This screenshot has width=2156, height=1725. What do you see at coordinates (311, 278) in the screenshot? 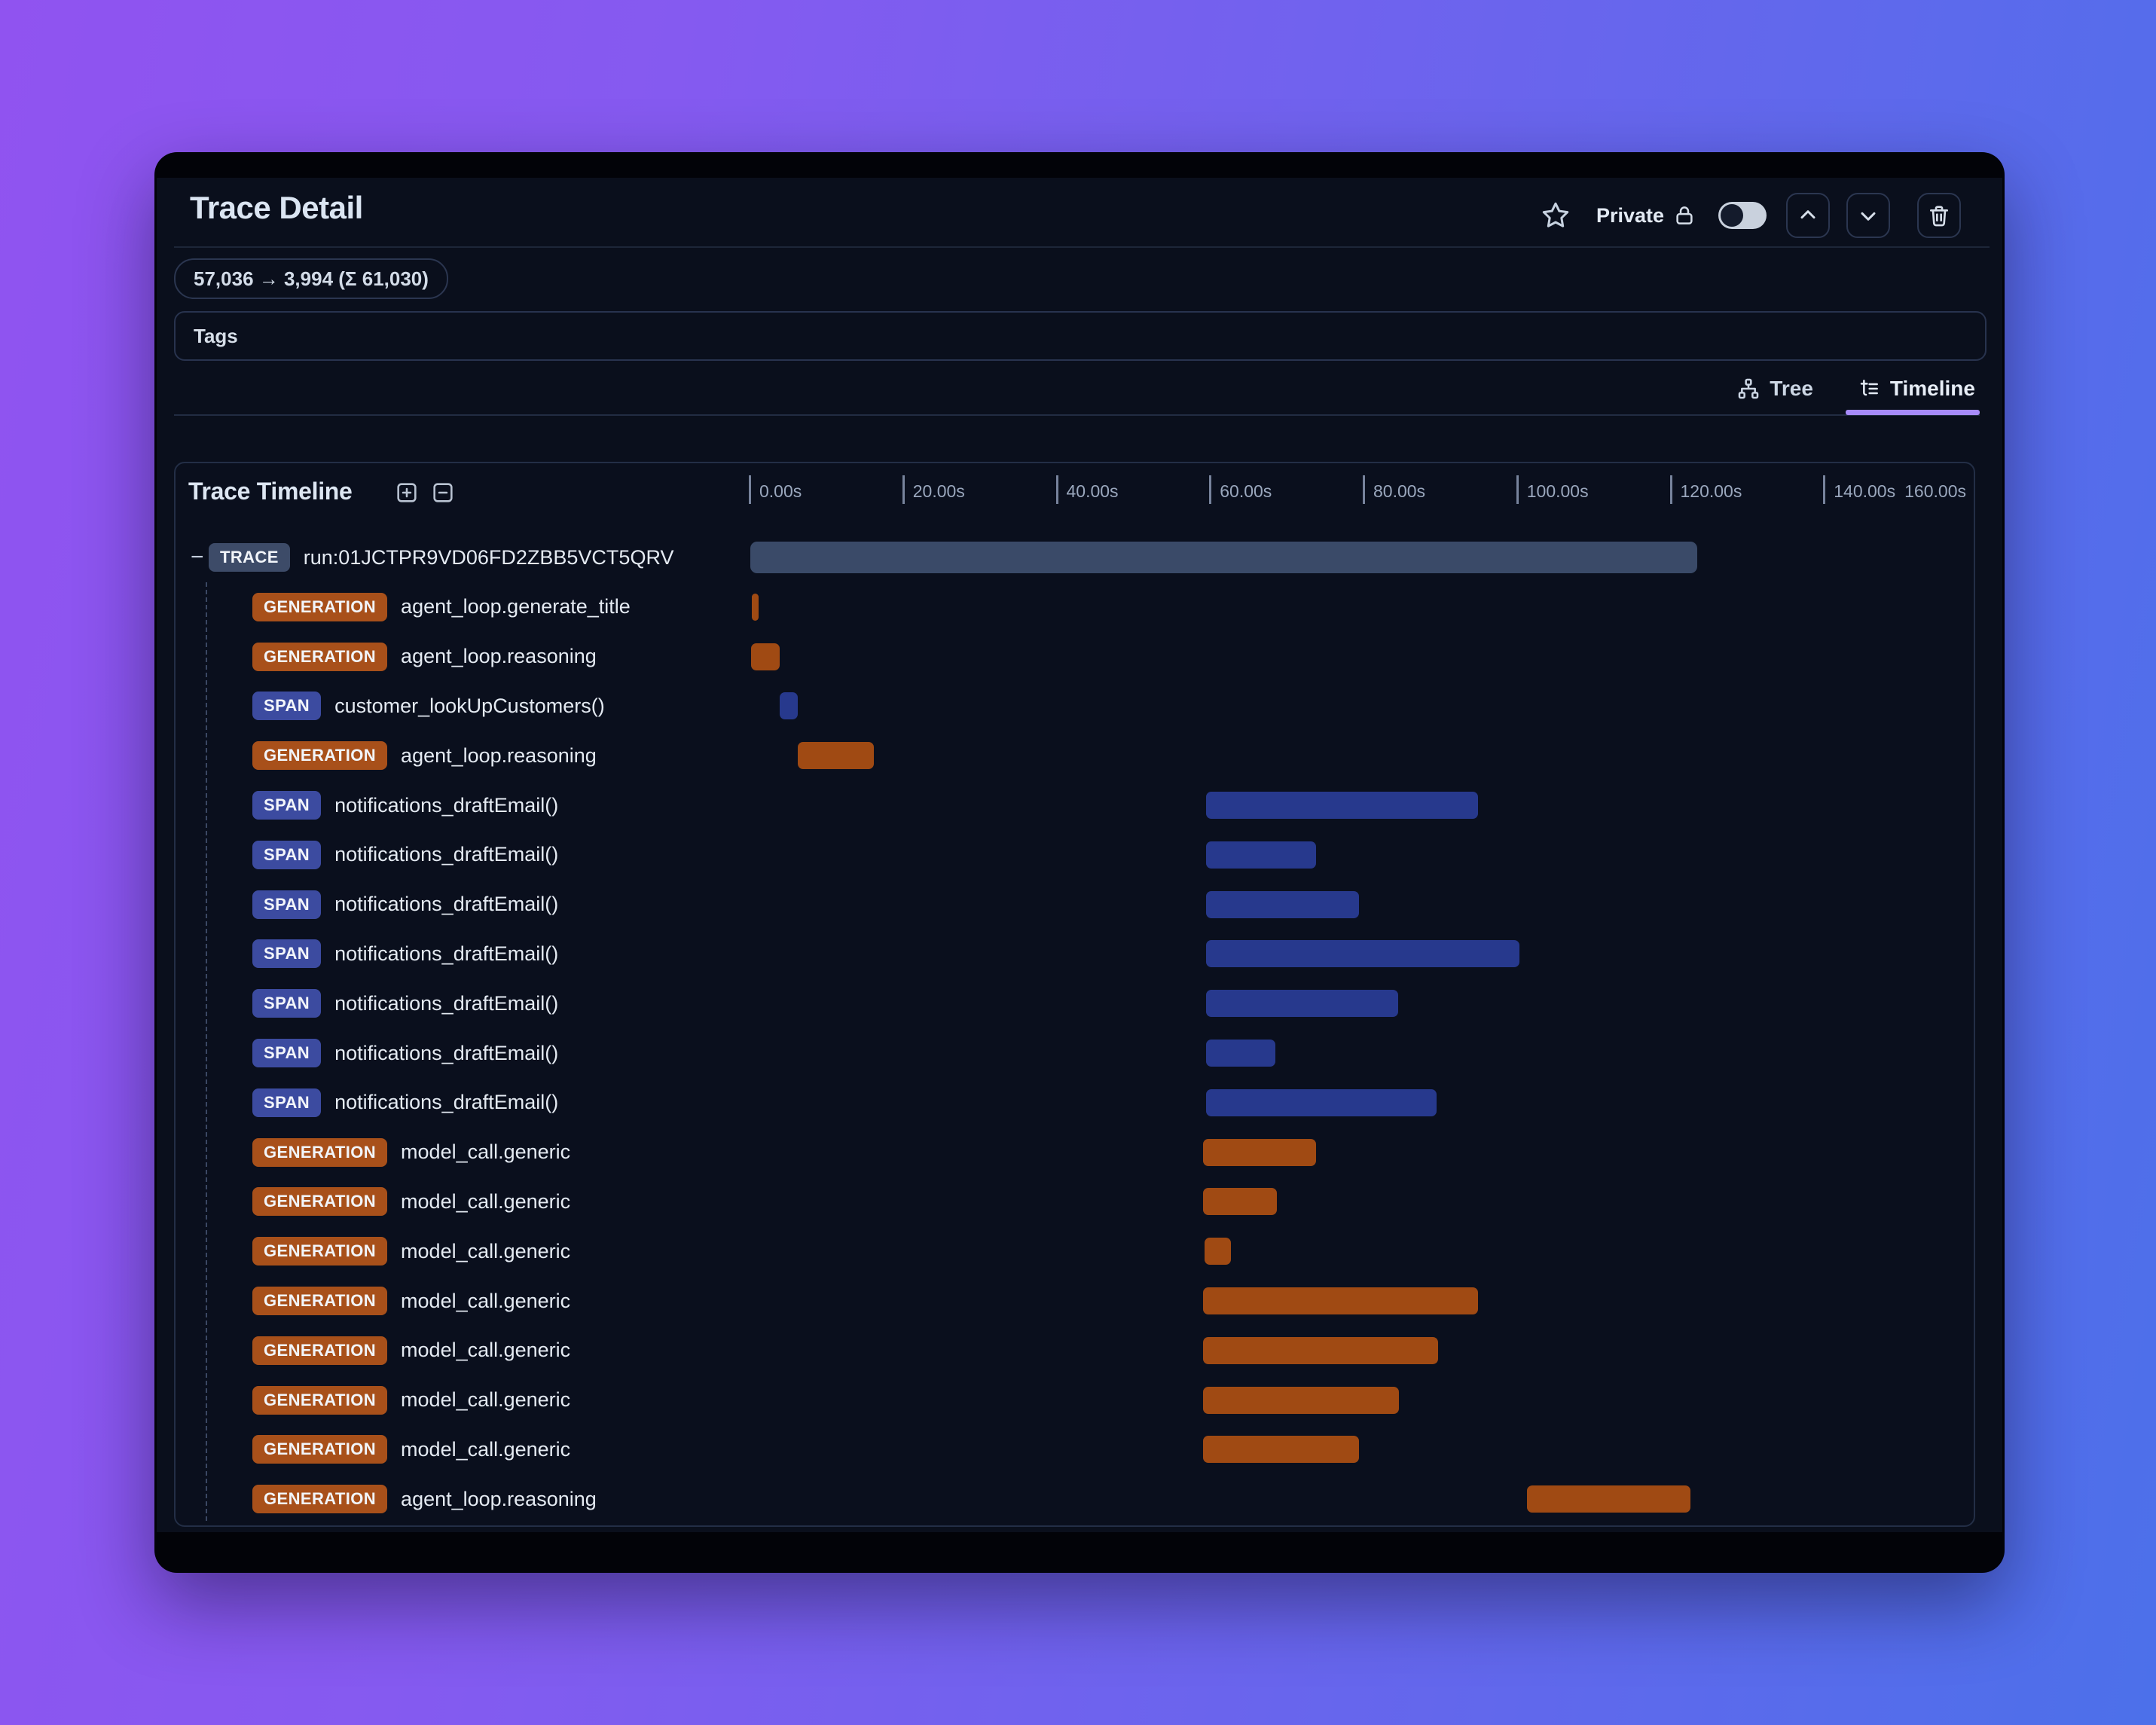
I see `token-usage-badge: 57,036 → 3,994 (Σ 61,030)` at bounding box center [311, 278].